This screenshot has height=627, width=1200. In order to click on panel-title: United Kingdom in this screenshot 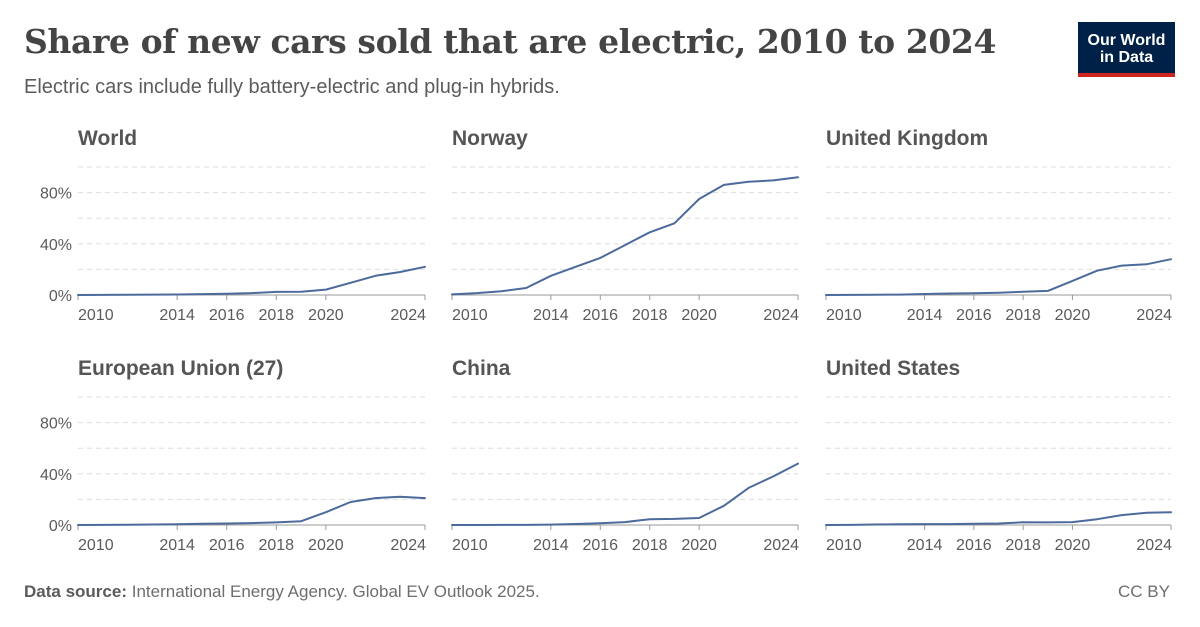, I will do `click(907, 138)`.